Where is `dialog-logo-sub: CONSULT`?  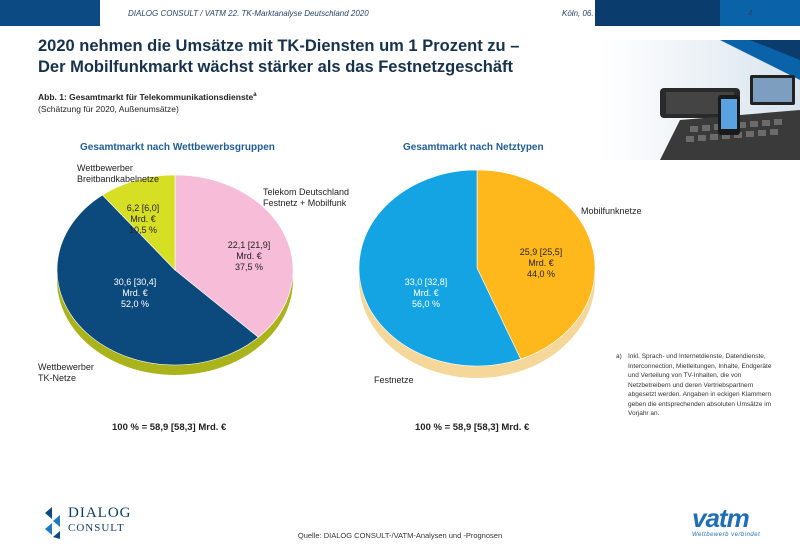 dialog-logo-sub: CONSULT is located at coordinates (96, 528).